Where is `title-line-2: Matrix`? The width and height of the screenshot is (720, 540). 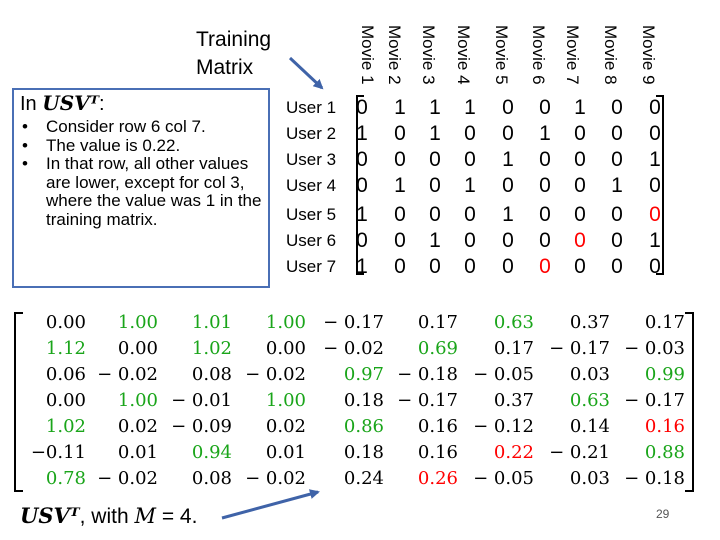 title-line-2: Matrix is located at coordinates (225, 67).